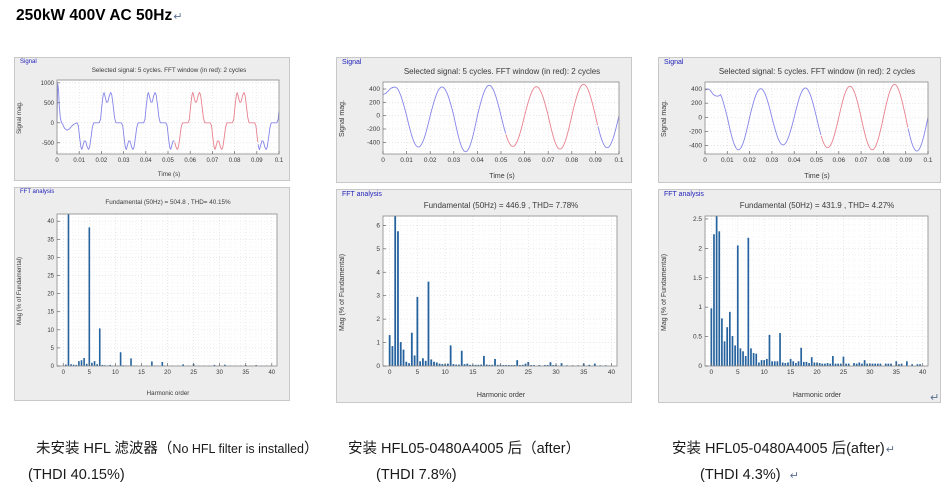 The image size is (945, 496). What do you see at coordinates (162, 294) in the screenshot?
I see `fft-plot-1: 0 5 10 15 20 25 30 35 40 0 5 10 15 20 25 30 35 40` at bounding box center [162, 294].